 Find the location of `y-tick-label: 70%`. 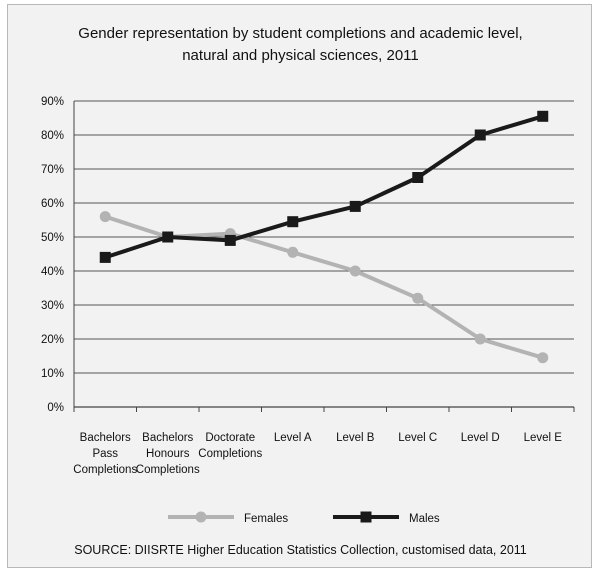

y-tick-label: 70% is located at coordinates (52, 170).